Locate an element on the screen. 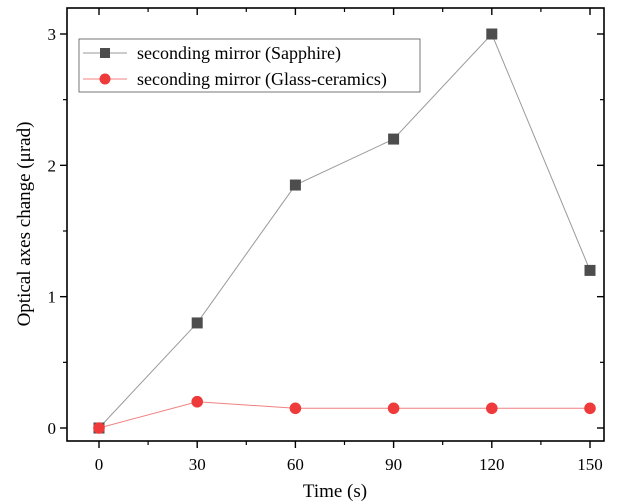 The width and height of the screenshot is (618, 504). y-tick-label: 3 is located at coordinates (52, 34).